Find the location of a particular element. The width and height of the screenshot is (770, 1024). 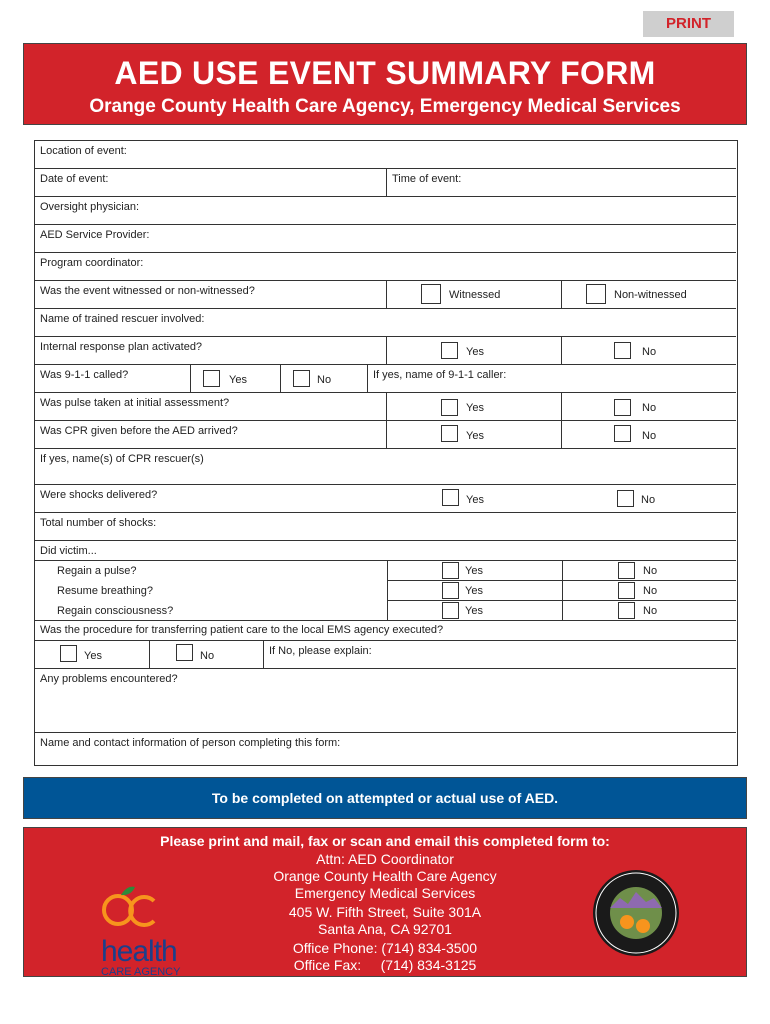

non-witnessed-cell: Non-witnessed is located at coordinates (648, 294).